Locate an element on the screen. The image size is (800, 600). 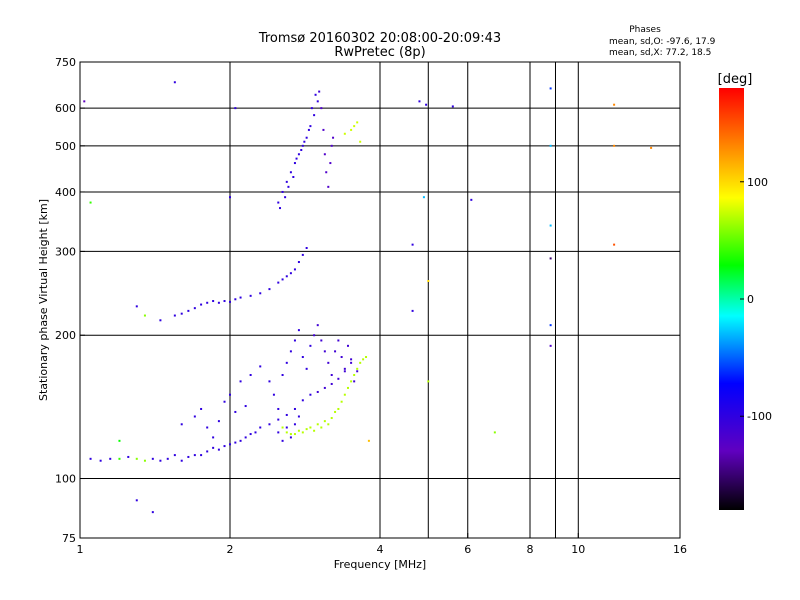
colorbar-tick-label: 100 is located at coordinates (757, 182).